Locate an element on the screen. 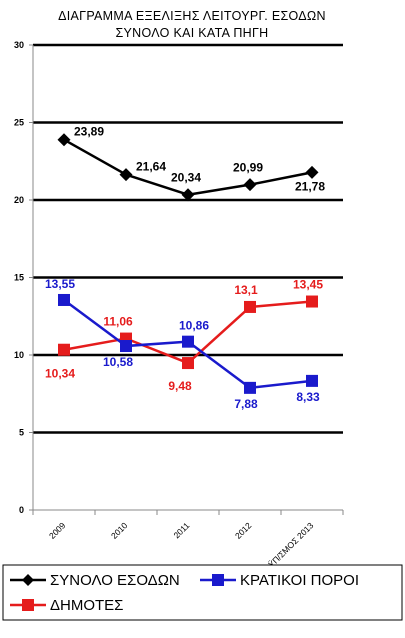 The width and height of the screenshot is (405, 638). data-label: 21,64 is located at coordinates (151, 167).